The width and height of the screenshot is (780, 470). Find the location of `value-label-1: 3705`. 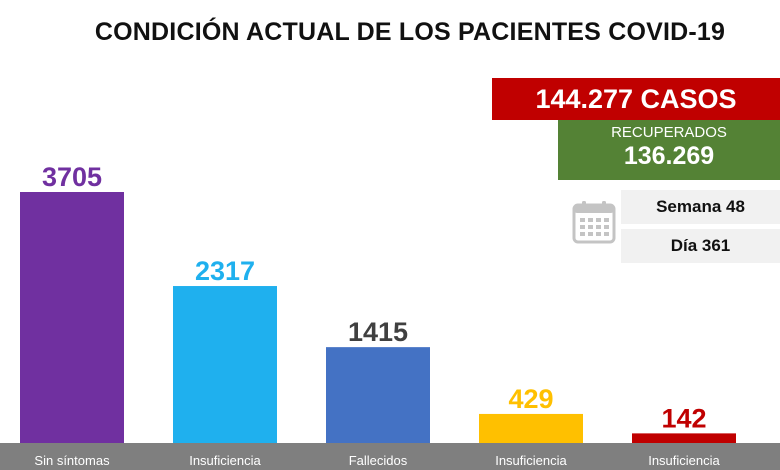

value-label-1: 3705 is located at coordinates (72, 177).